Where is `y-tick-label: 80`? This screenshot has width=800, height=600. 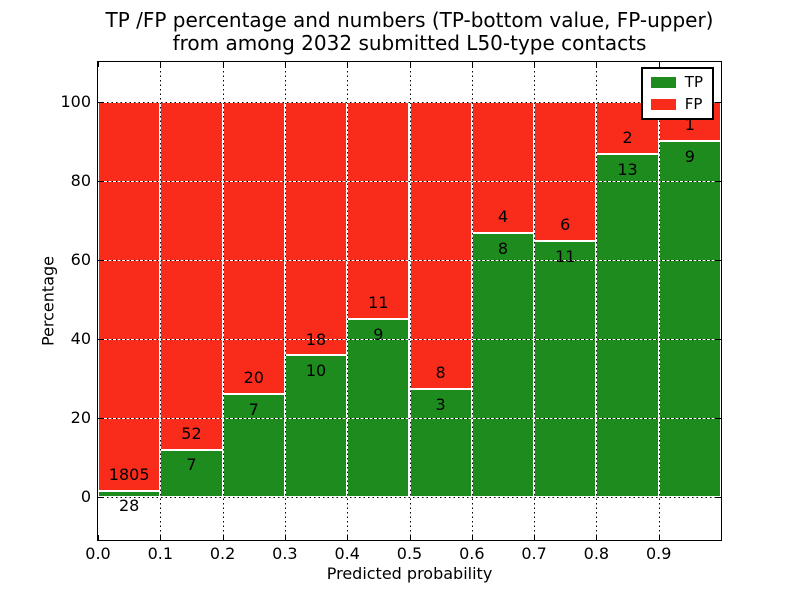
y-tick-label: 80 is located at coordinates (80, 180).